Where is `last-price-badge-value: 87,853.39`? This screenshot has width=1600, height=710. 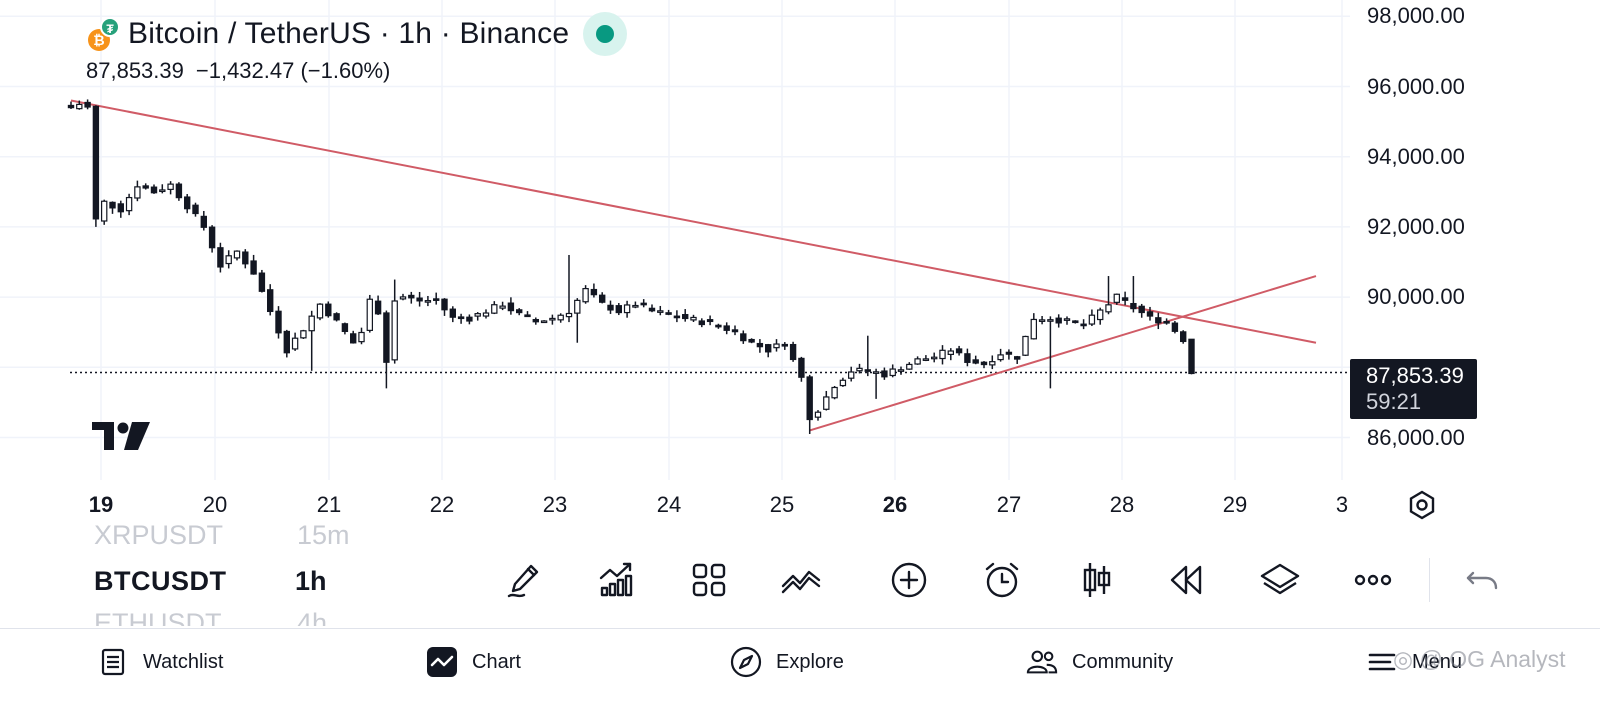
last-price-badge-value: 87,853.39 is located at coordinates (1415, 375).